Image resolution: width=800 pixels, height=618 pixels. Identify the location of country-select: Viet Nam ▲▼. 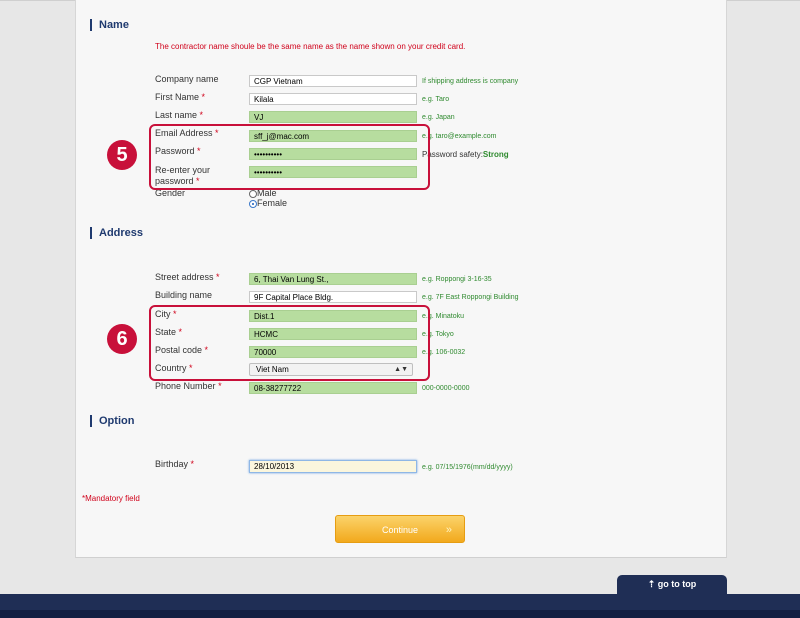
(331, 369).